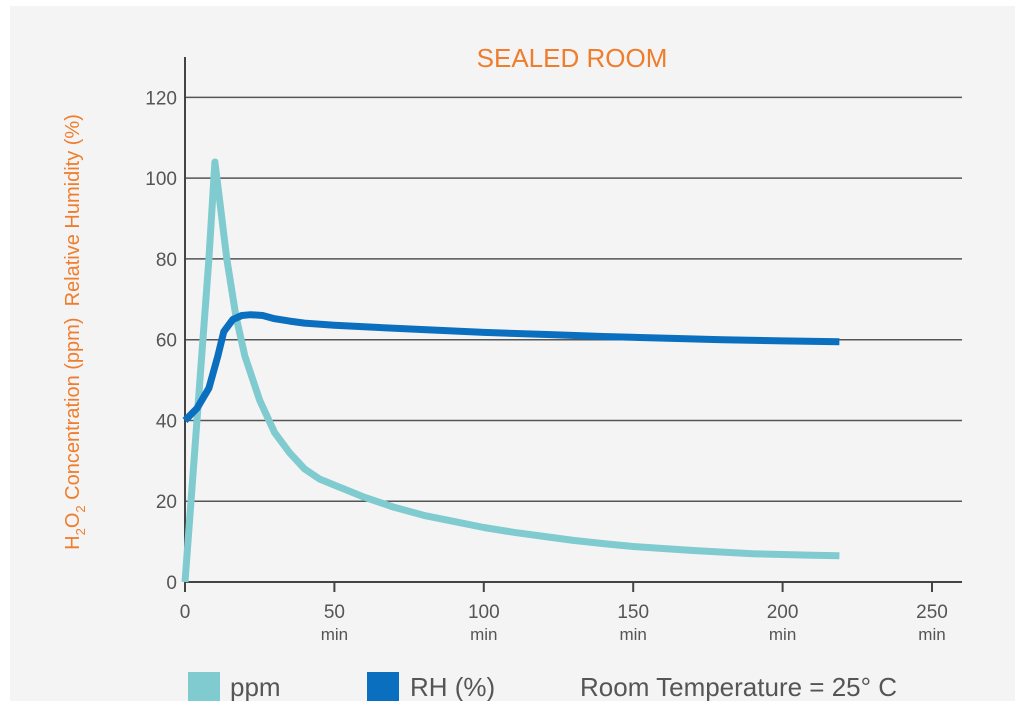  Describe the element at coordinates (633, 612) in the screenshot. I see `x-tick-label-150: 150` at that location.